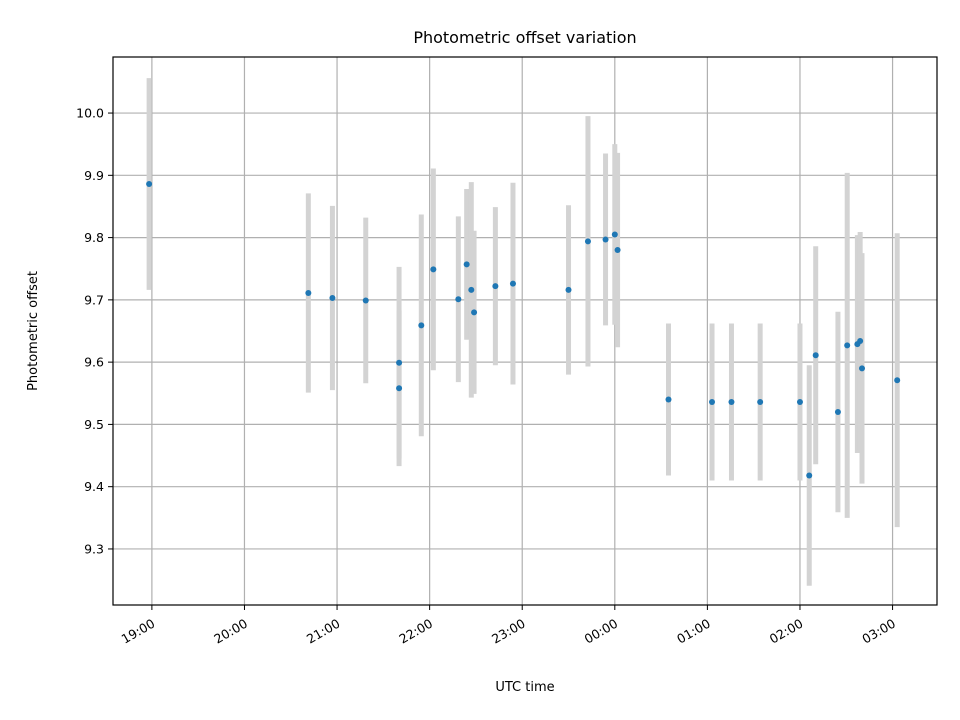  I want to click on y-tick-label: 9.3, so click(94, 548).